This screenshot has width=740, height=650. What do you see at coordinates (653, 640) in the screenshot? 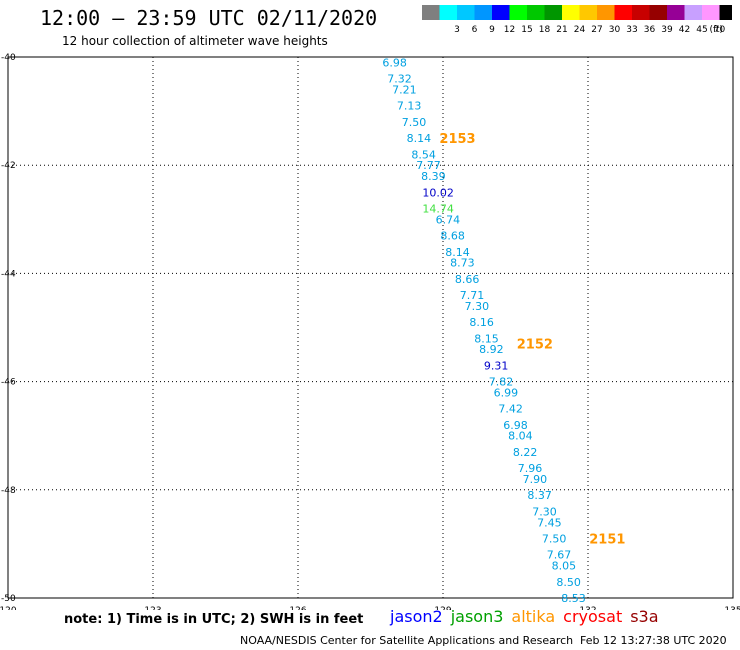
I see `generation-timestamp: Feb 12 13:27:38 UTC 2020` at bounding box center [653, 640].